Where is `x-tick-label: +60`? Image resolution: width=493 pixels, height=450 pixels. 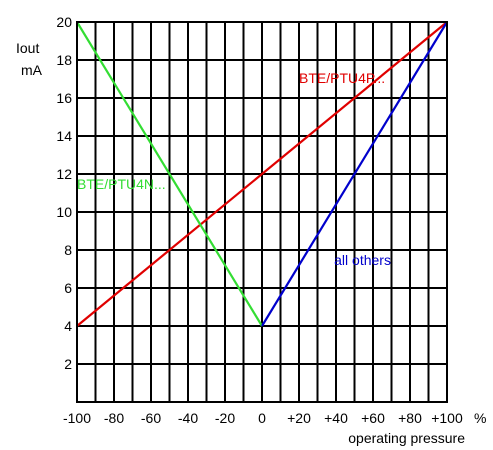
x-tick-label: +60 is located at coordinates (373, 418).